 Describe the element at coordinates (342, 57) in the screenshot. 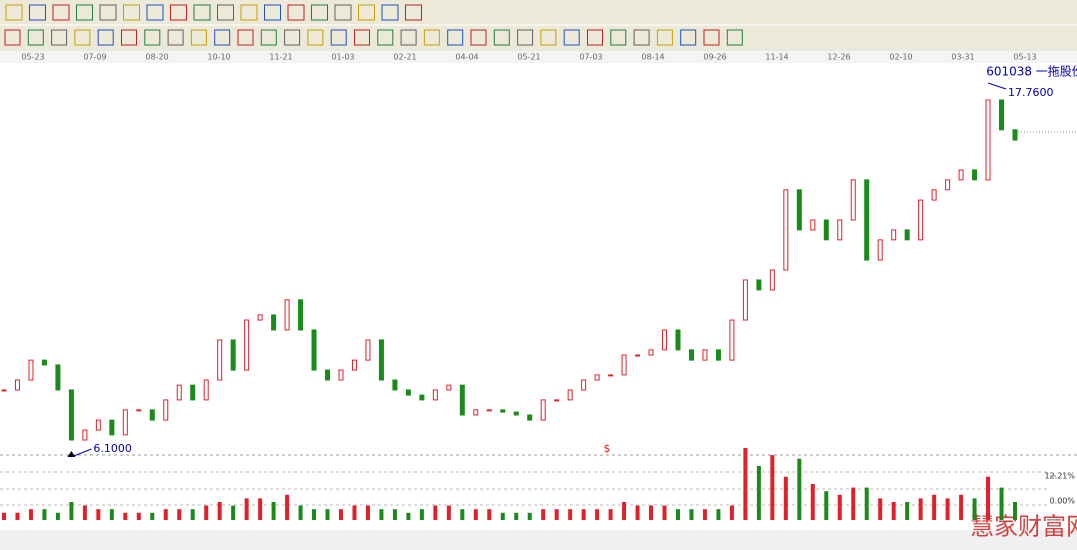

I see `date-label: 01-03` at that location.